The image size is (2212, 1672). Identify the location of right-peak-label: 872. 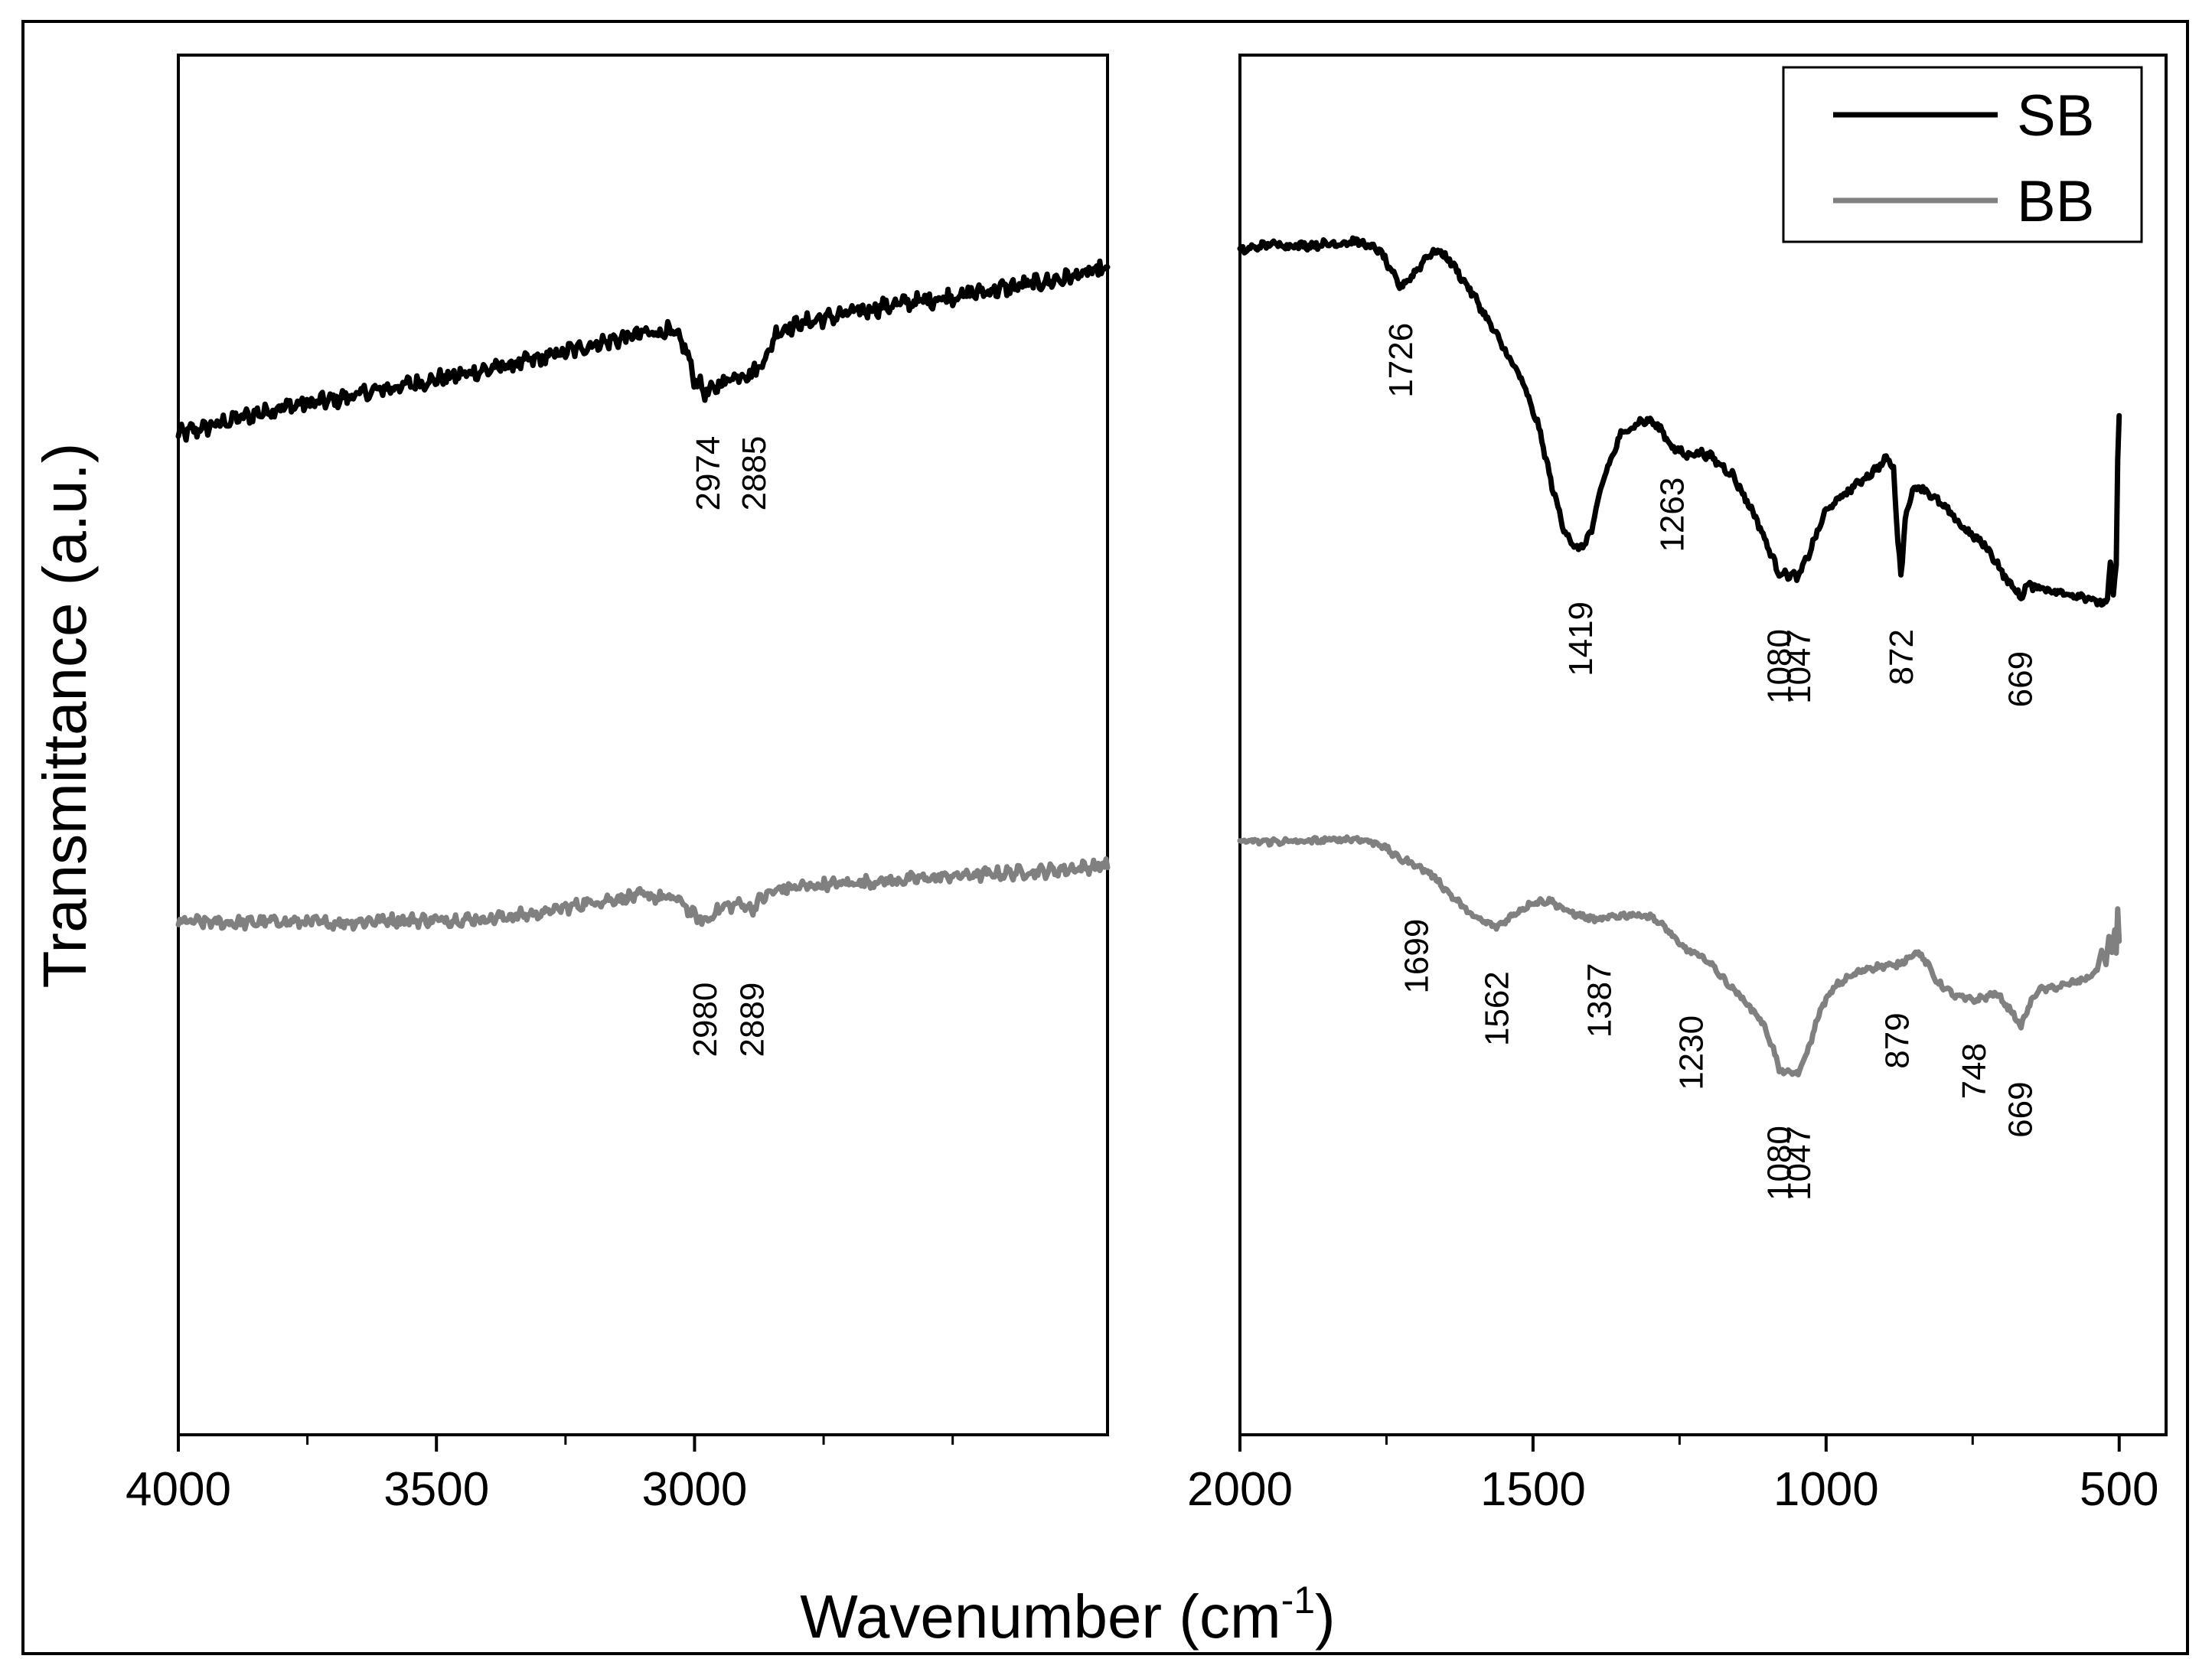
(1901, 657).